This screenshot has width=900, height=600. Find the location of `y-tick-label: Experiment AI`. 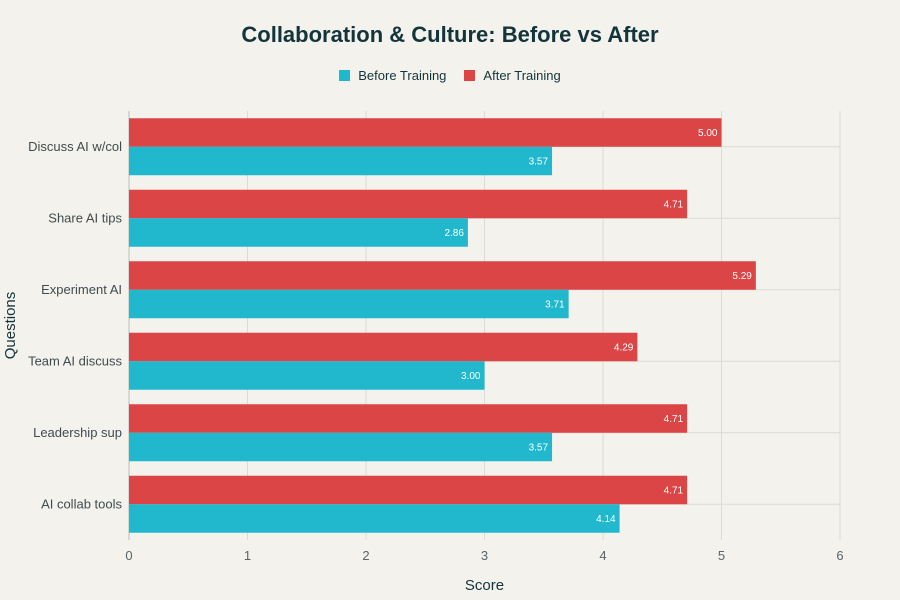

y-tick-label: Experiment AI is located at coordinates (81, 289).